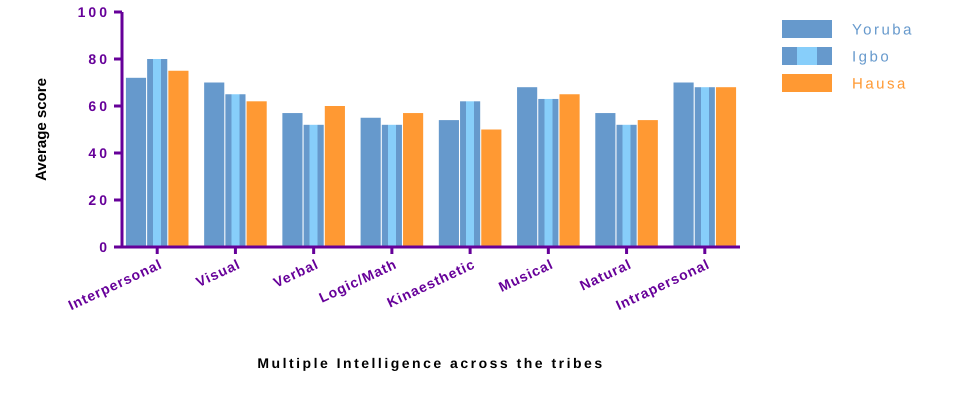 This screenshot has height=408, width=958. What do you see at coordinates (104, 246) in the screenshot?
I see `y-tick-label: 0` at bounding box center [104, 246].